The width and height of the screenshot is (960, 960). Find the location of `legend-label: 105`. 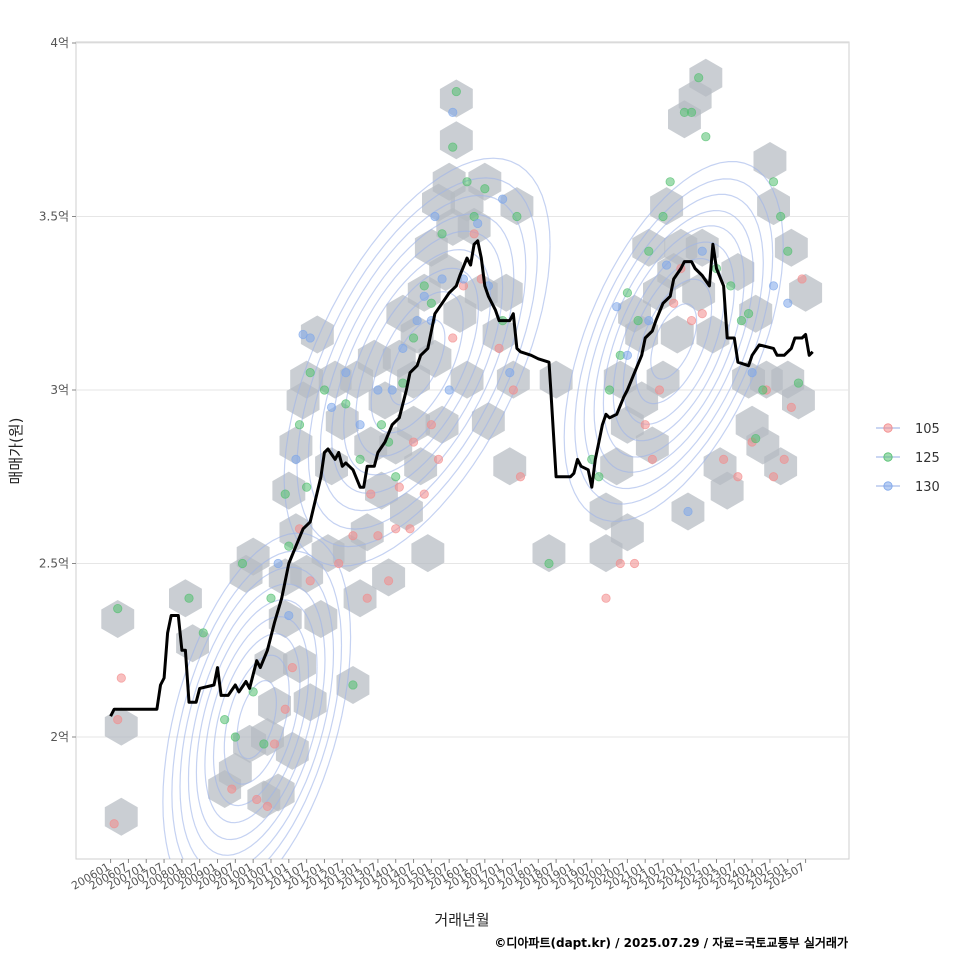

legend-label: 105 is located at coordinates (927, 429).